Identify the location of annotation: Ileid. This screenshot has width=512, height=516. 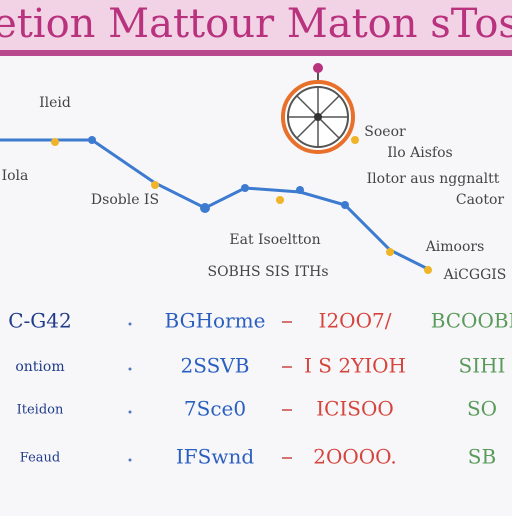
(55, 103).